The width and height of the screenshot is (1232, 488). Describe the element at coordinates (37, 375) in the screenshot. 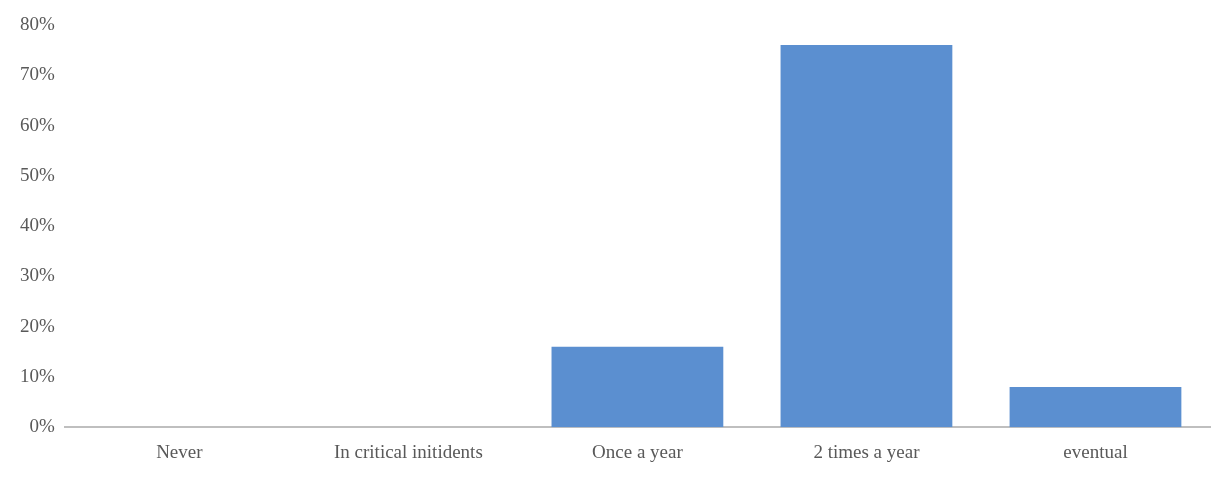

I see `y-tick-label: 10%` at that location.